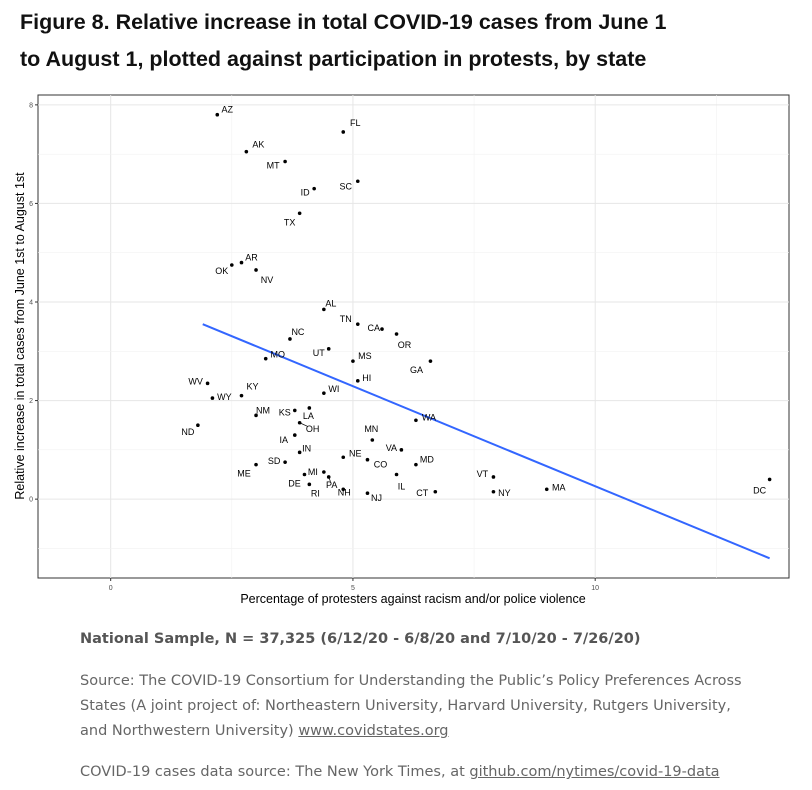 This screenshot has width=812, height=790. What do you see at coordinates (330, 303) in the screenshot?
I see `point-label-al: AL` at bounding box center [330, 303].